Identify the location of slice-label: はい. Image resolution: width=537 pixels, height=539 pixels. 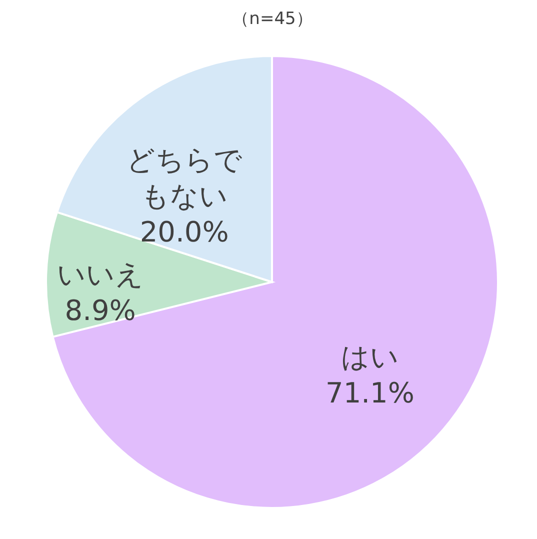
(369, 357).